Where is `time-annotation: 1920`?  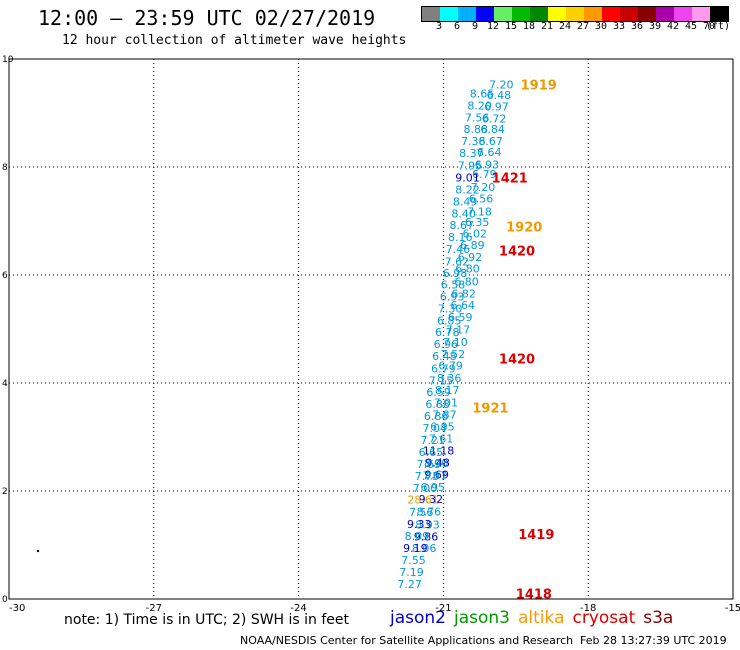 time-annotation: 1920 is located at coordinates (524, 227).